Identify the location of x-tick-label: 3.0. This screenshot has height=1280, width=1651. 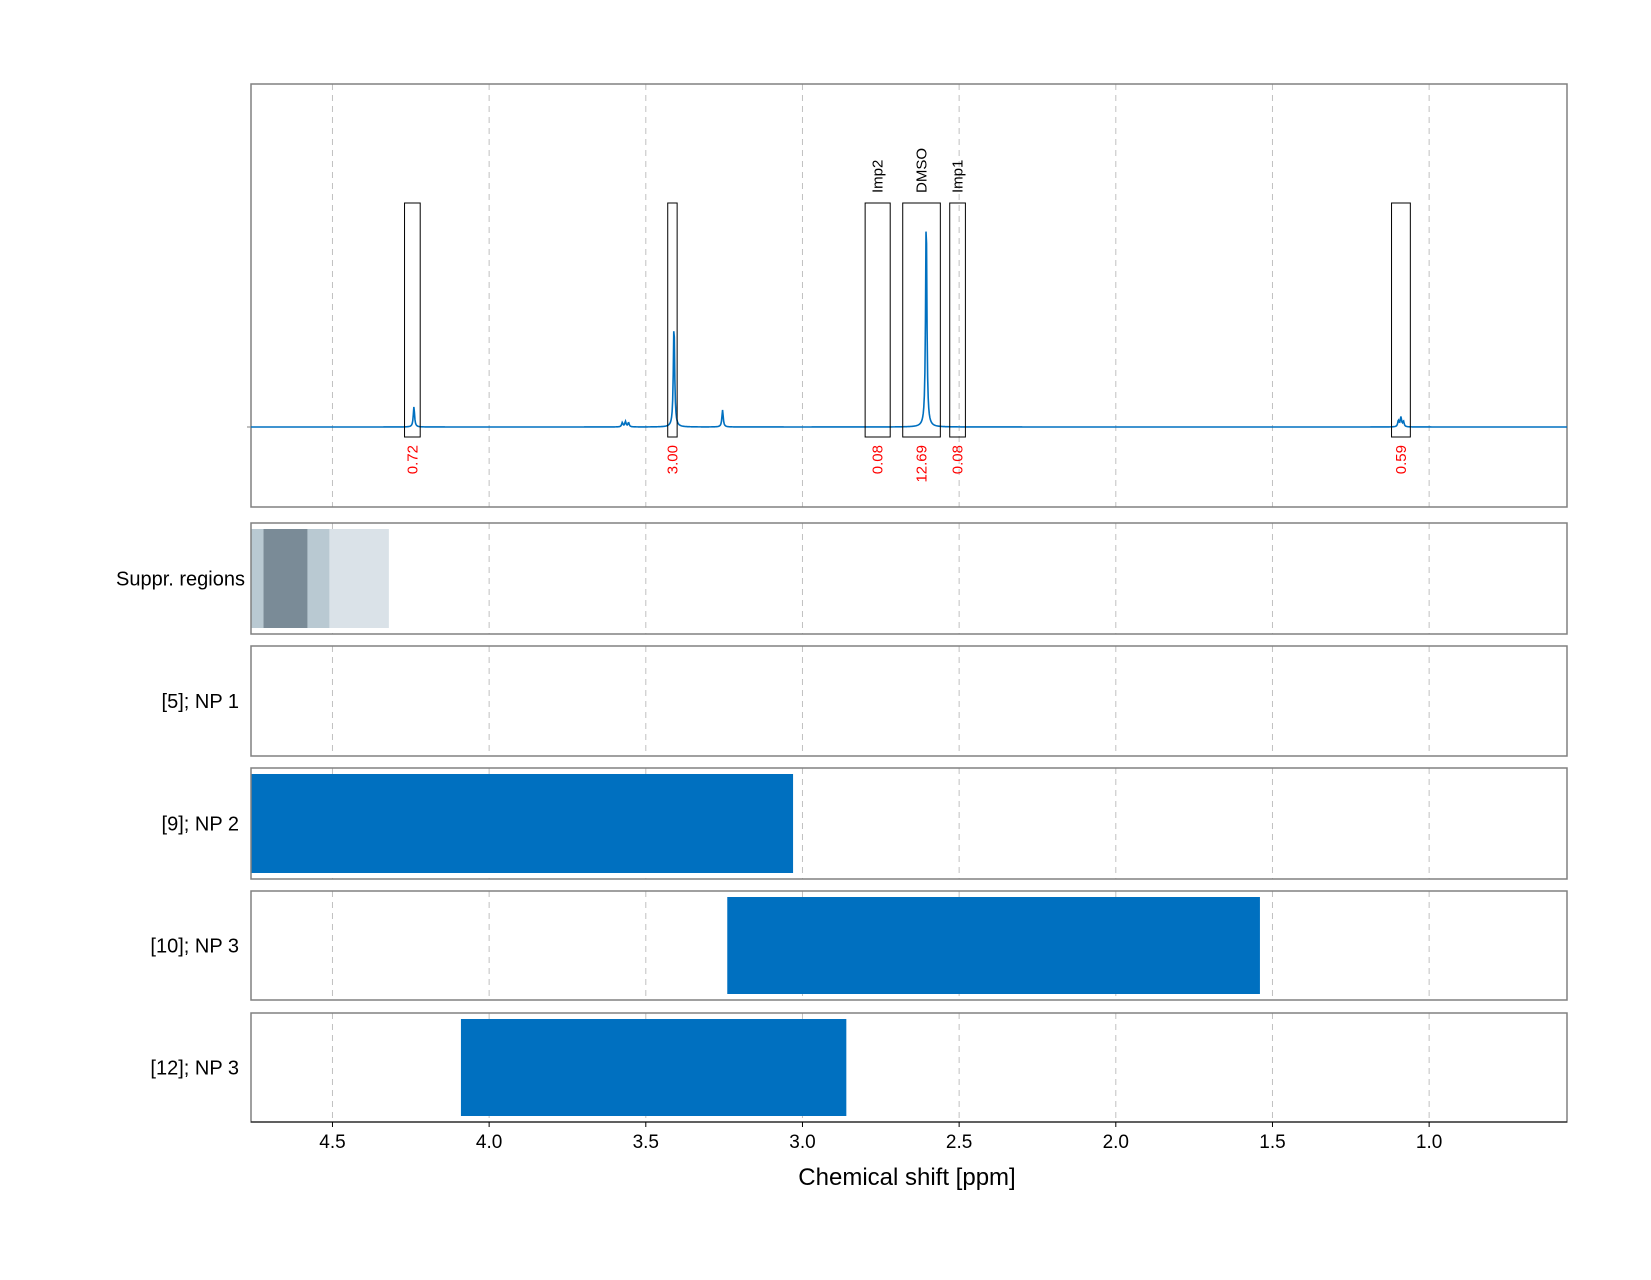
(802, 1142).